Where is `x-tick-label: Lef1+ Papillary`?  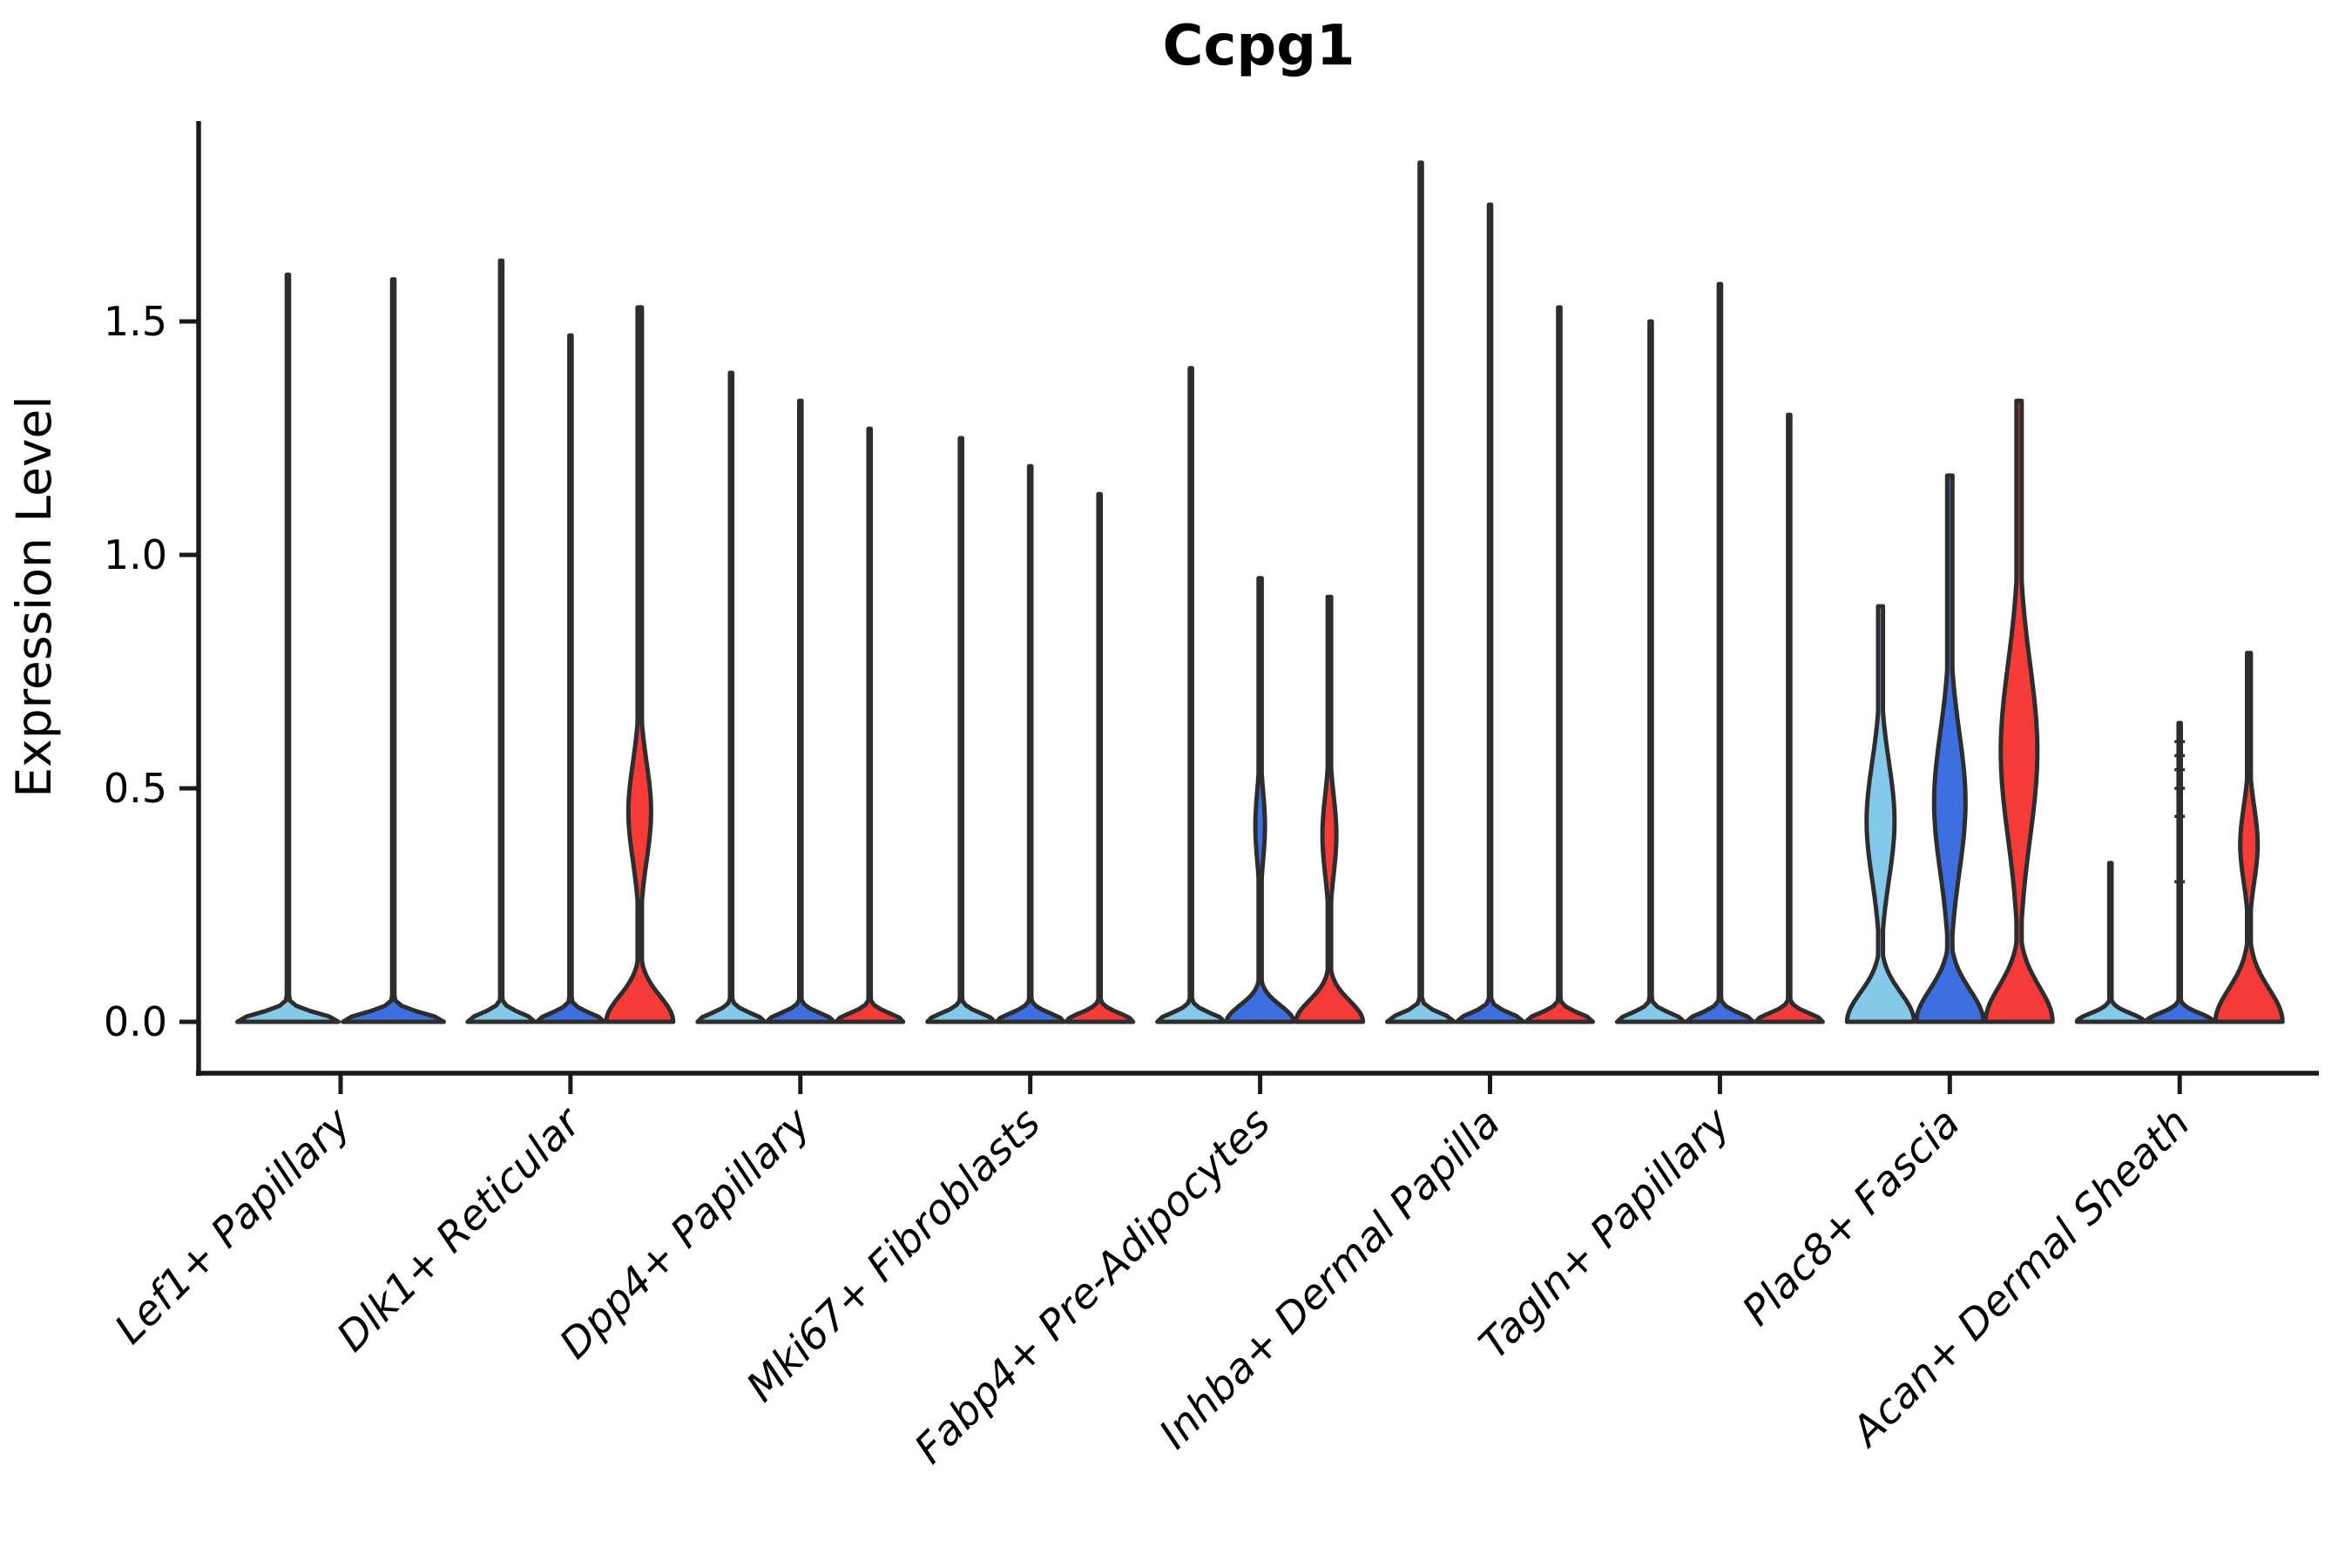
x-tick-label: Lef1+ Papillary is located at coordinates (233, 1226).